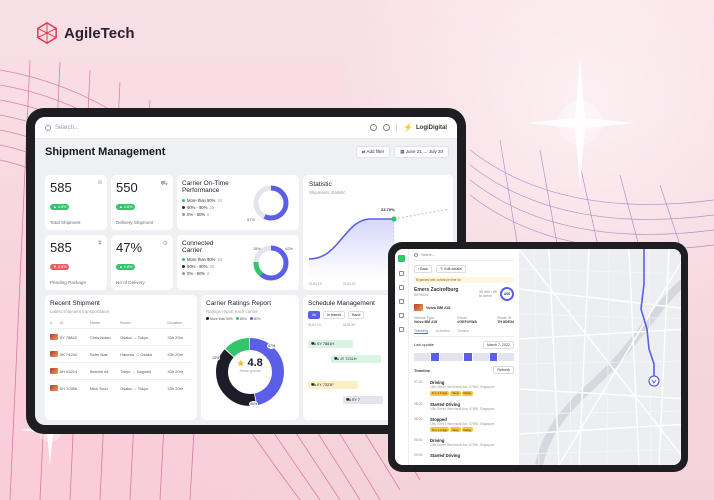 Image resolution: width=714 pixels, height=500 pixels. What do you see at coordinates (401, 258) in the screenshot?
I see `app-logo-icon` at bounding box center [401, 258].